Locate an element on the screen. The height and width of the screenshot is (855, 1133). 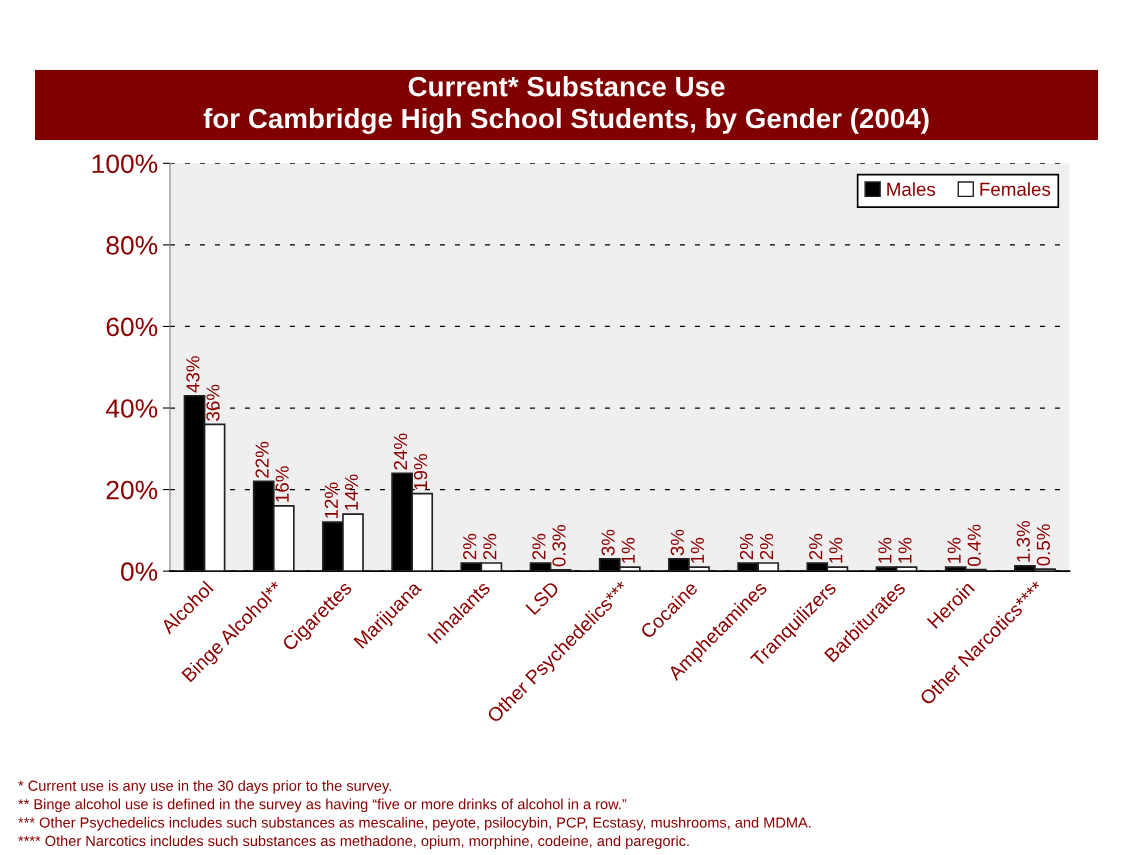
text: **** Other Narcotics includes such substances as methadone, opium, morphine, codeine, and paregoric. is located at coordinates (353, 842).